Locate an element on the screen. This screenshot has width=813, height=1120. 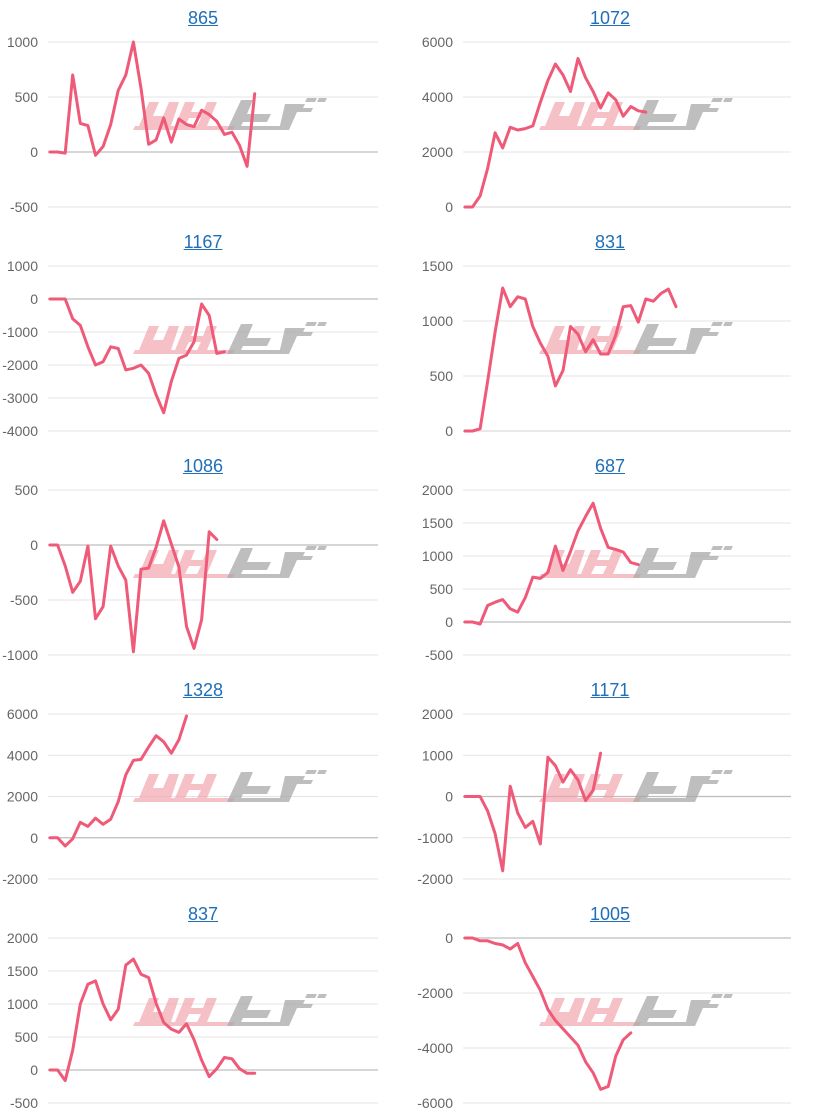
line-chart: 6000 4000 2000 0 is located at coordinates (606, 124).